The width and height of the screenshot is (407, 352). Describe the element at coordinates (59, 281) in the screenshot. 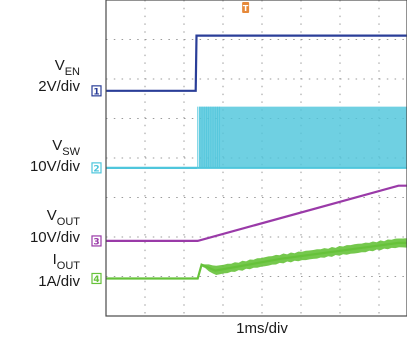

I see `channel-scale: 1A/div` at that location.